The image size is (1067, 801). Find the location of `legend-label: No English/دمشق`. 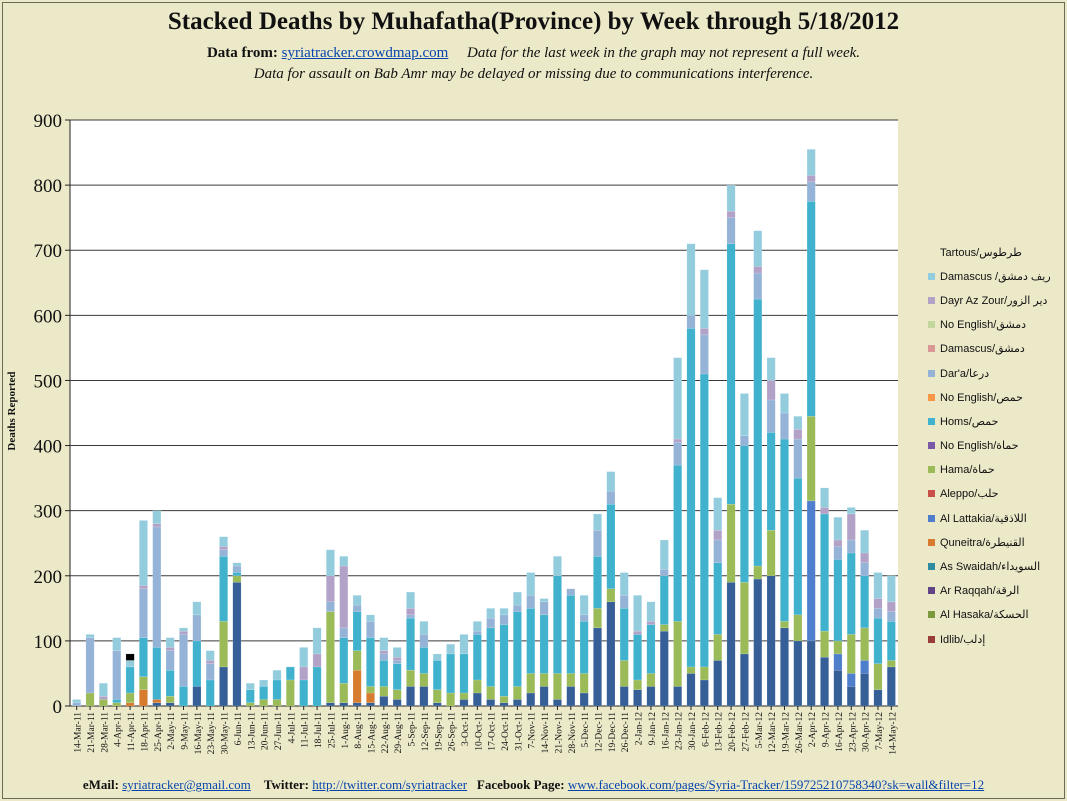

legend-label: No English/دمشق is located at coordinates (983, 325).